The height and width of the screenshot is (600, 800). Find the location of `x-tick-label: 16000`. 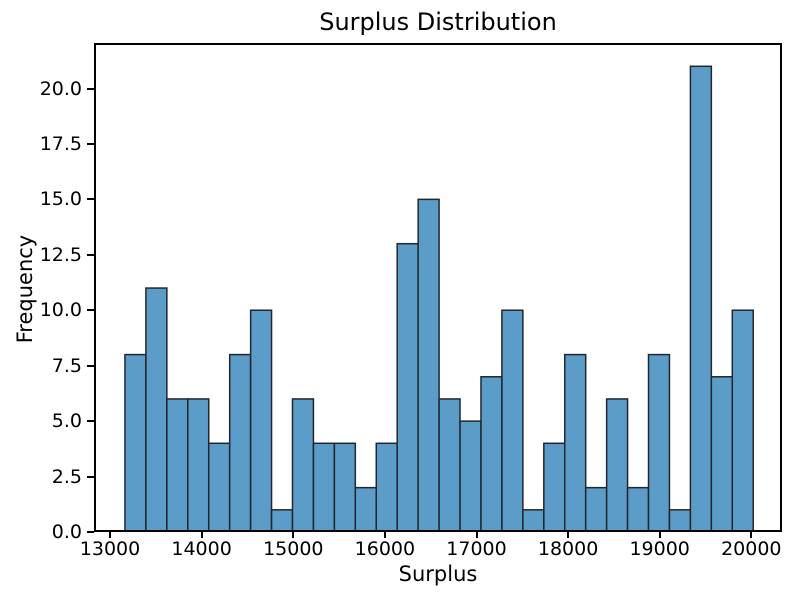

x-tick-label: 16000 is located at coordinates (385, 549).